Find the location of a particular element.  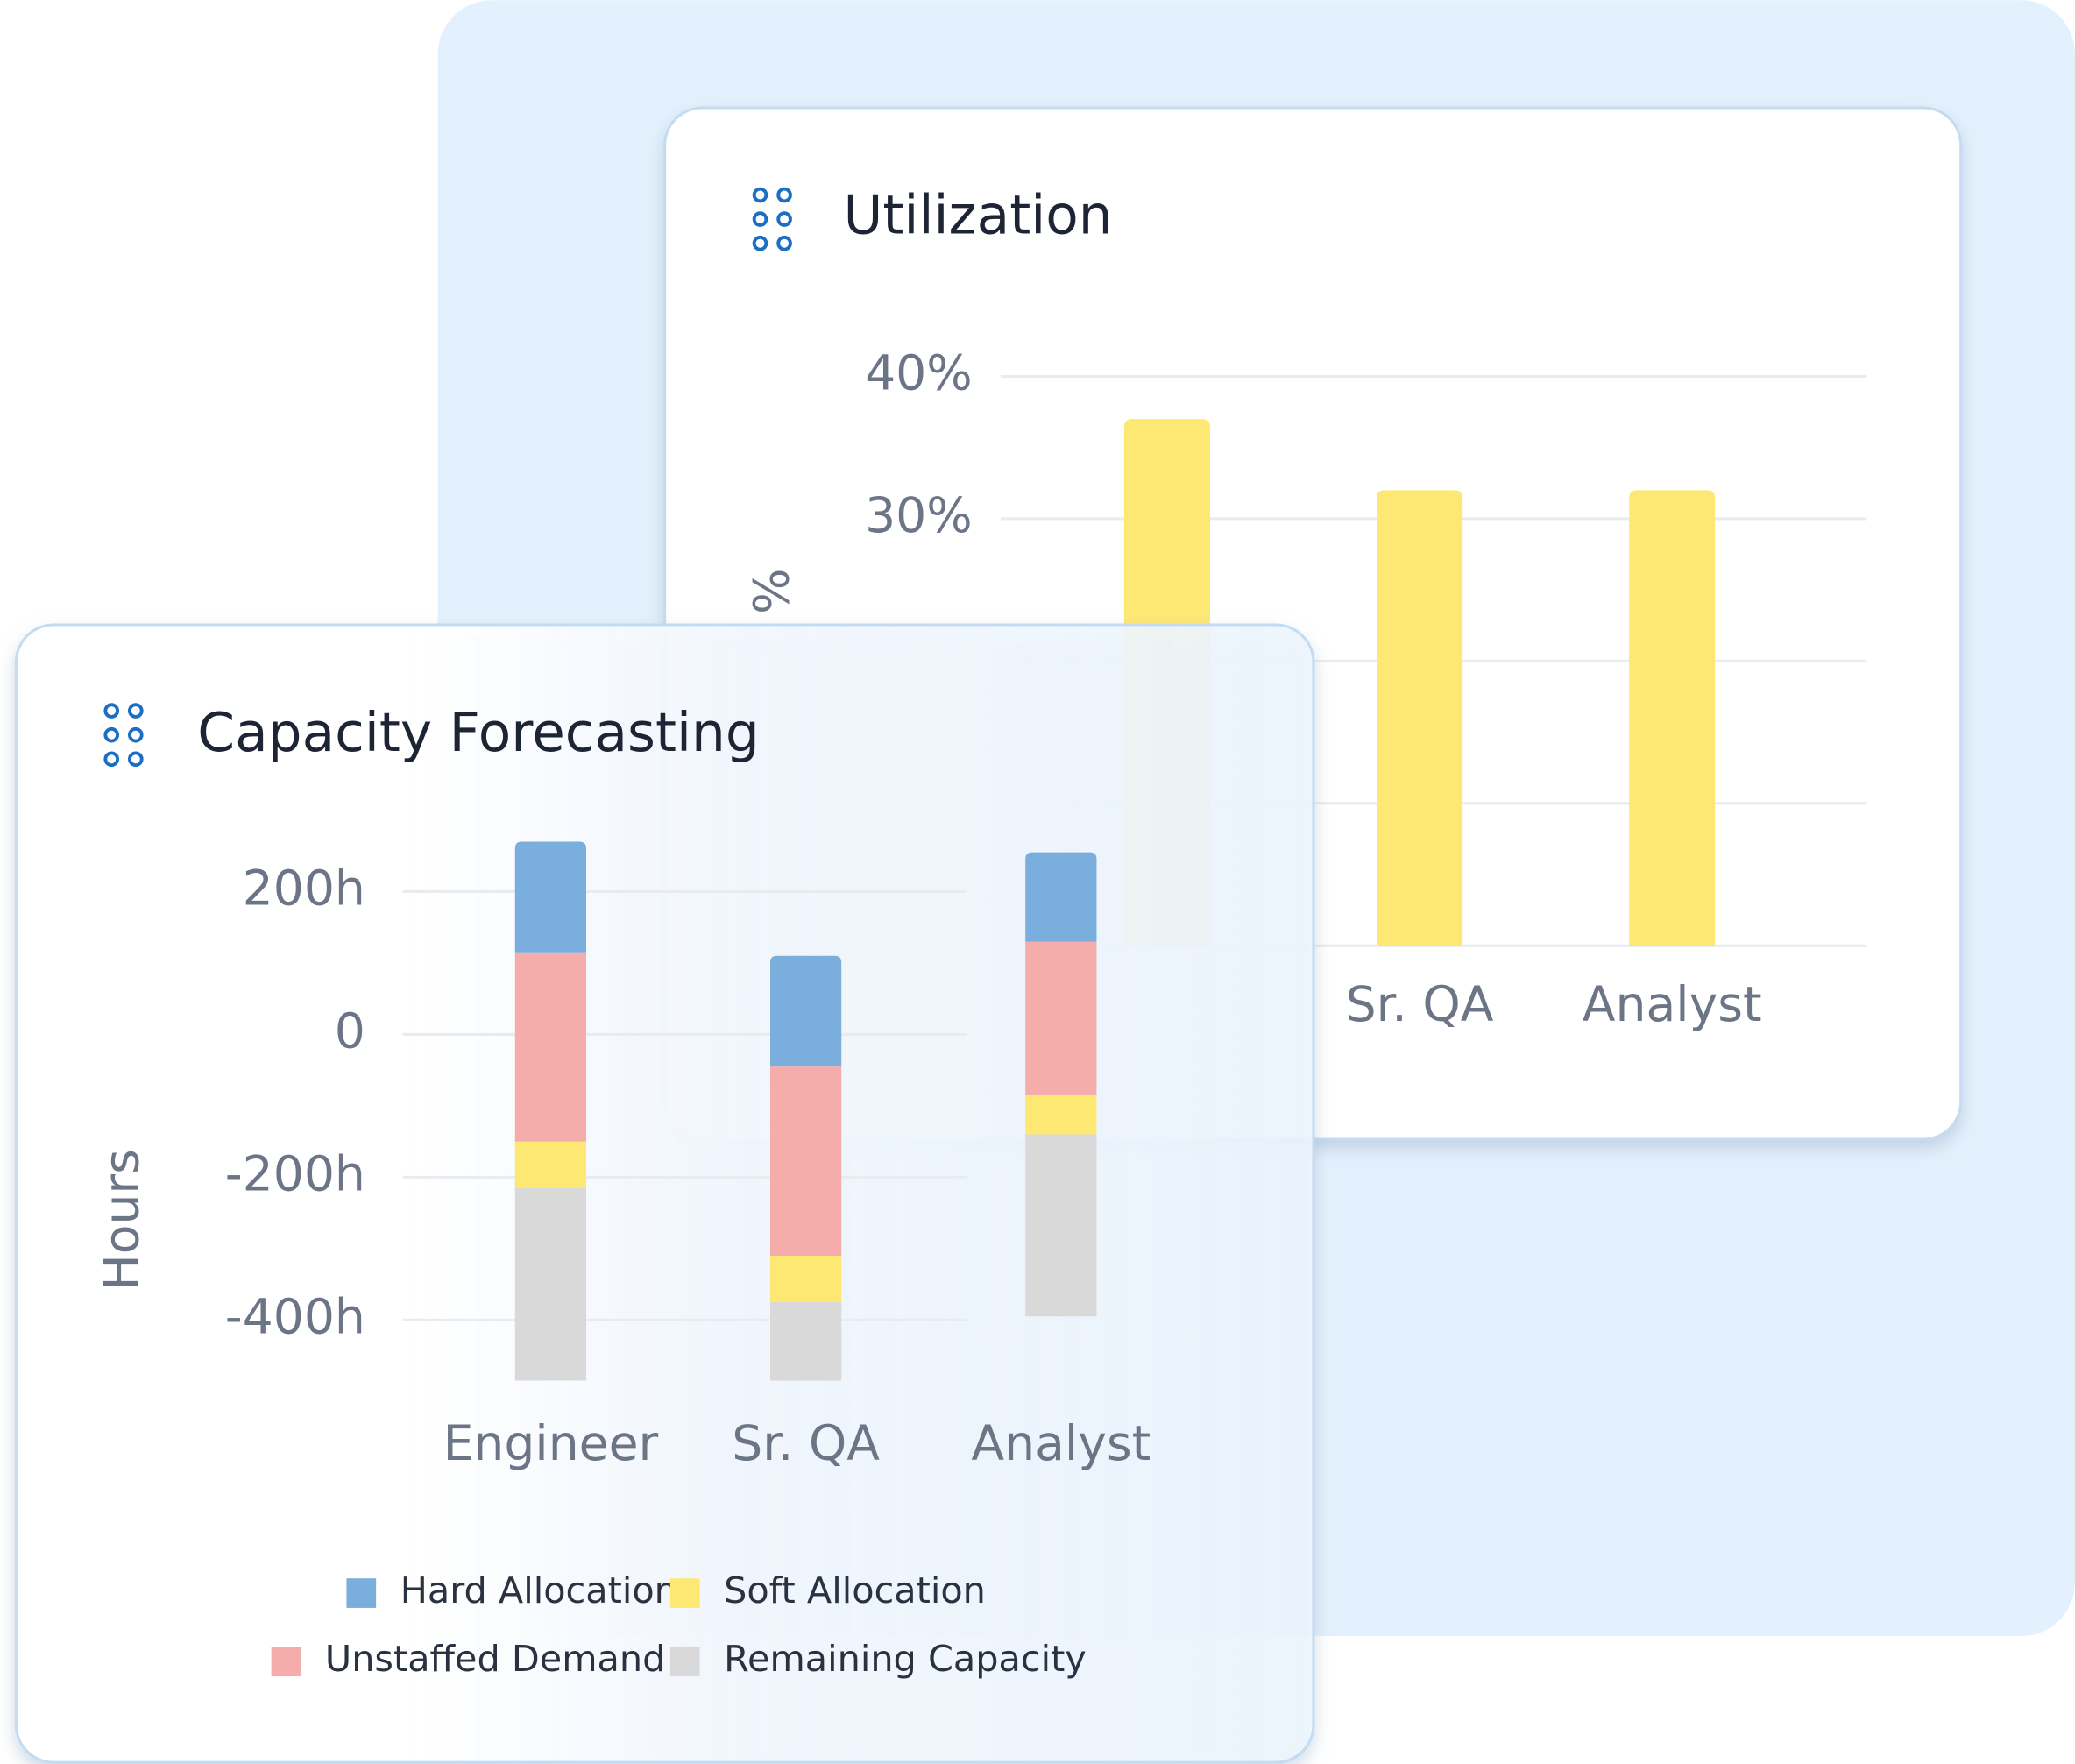

y-tick-label: -400h is located at coordinates (295, 1317).